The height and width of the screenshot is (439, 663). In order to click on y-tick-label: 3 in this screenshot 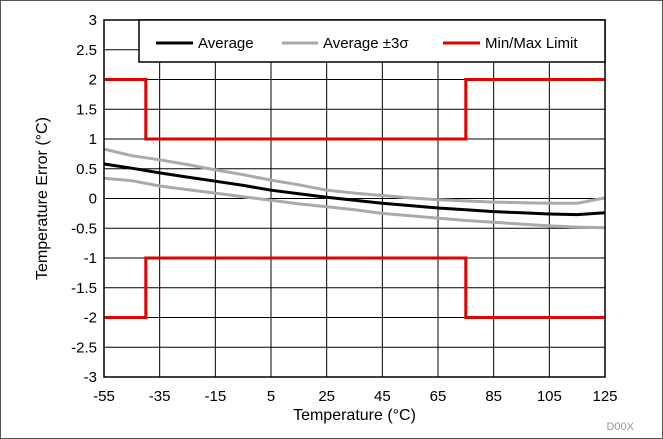, I will do `click(93, 20)`.